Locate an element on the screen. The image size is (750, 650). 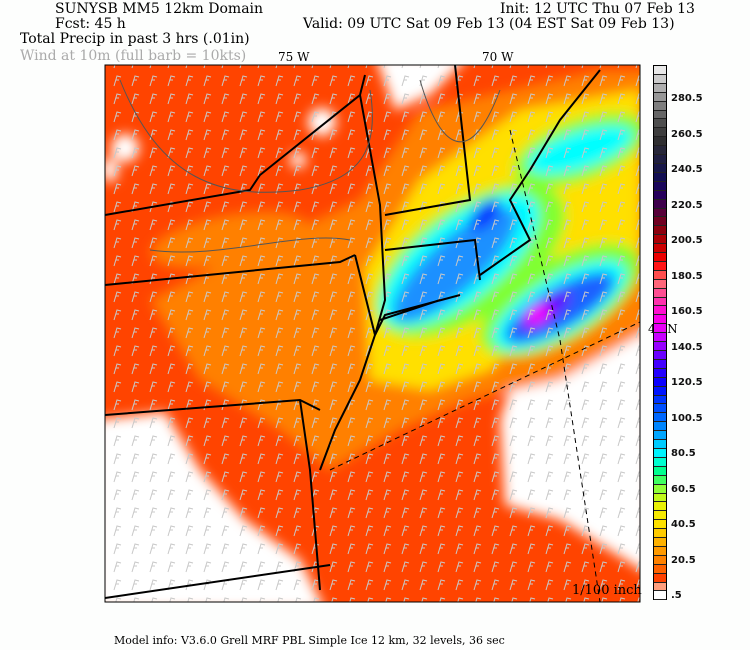
colorbar-label: 40.5 is located at coordinates (683, 524).